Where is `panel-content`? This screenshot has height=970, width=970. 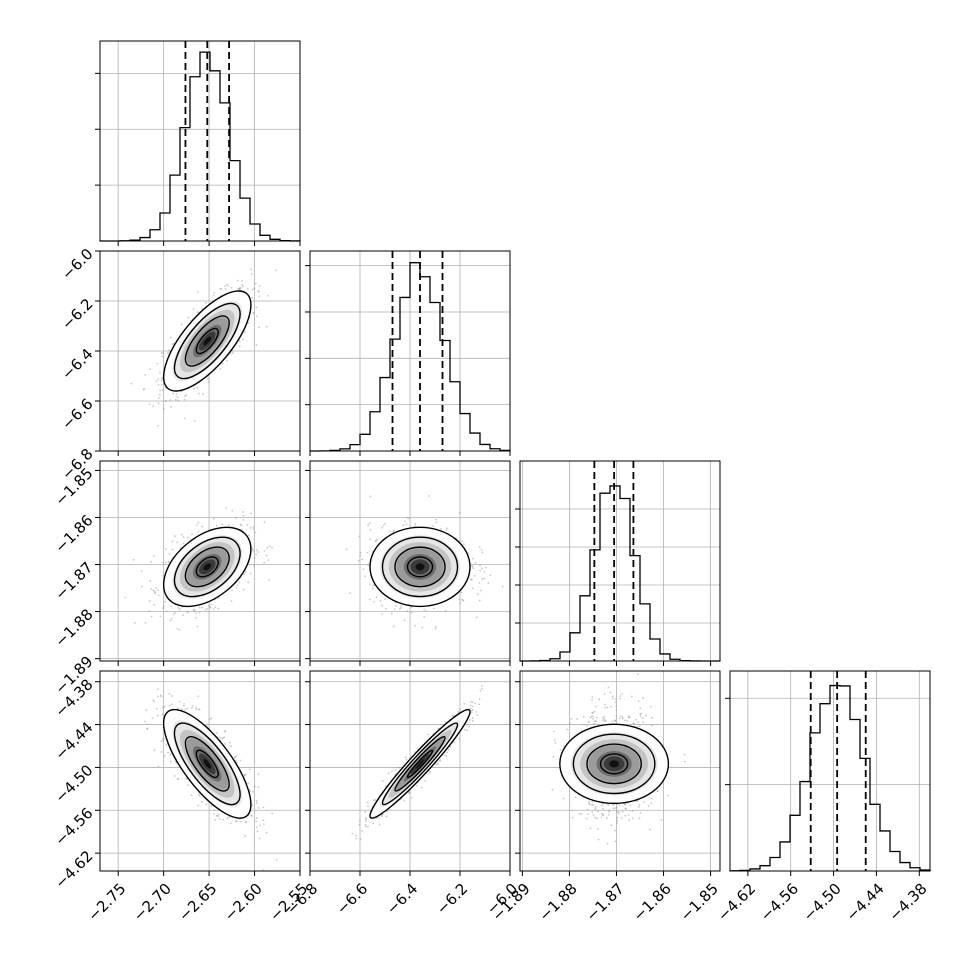
panel-content is located at coordinates (204, 347).